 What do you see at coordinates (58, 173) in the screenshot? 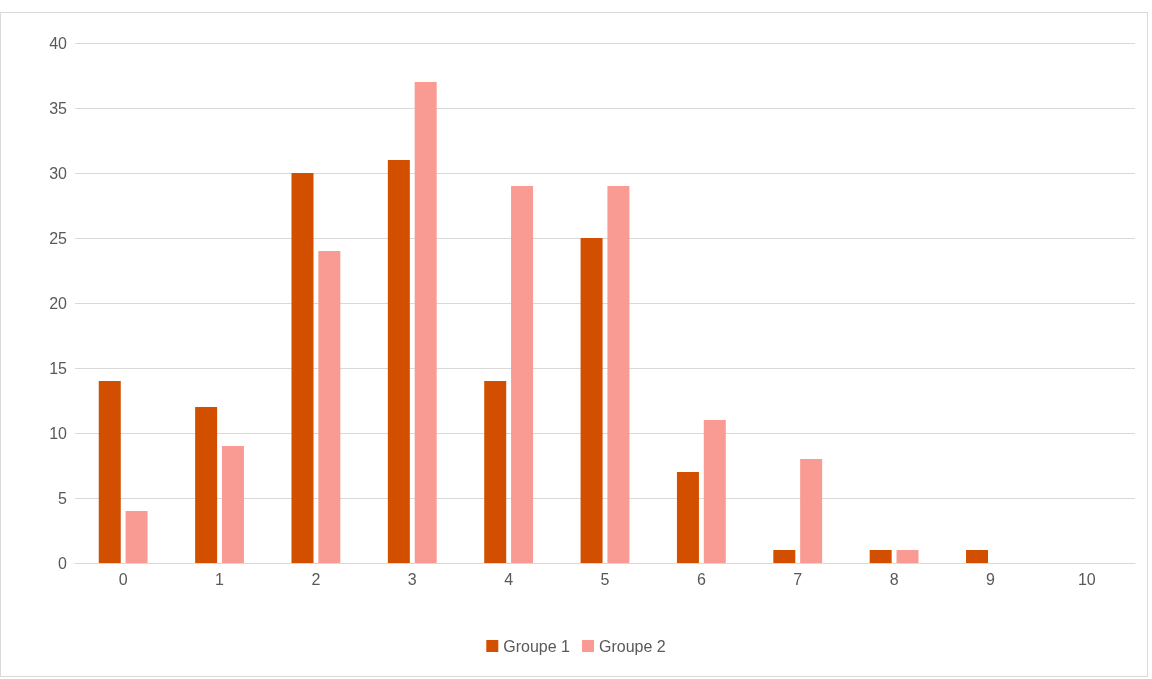
I see `y-tick-label: 30` at bounding box center [58, 173].